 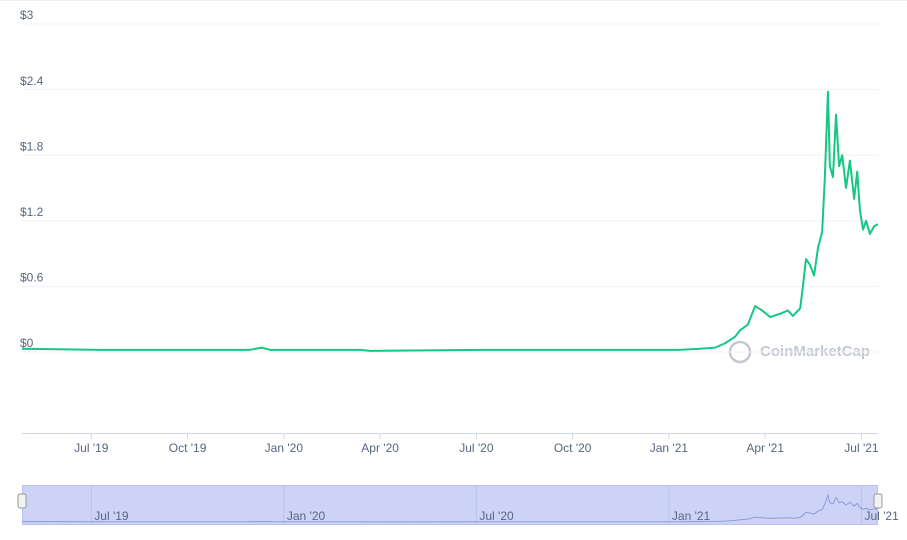 I want to click on navigator-tick-label: Jul '21, so click(x=881, y=516).